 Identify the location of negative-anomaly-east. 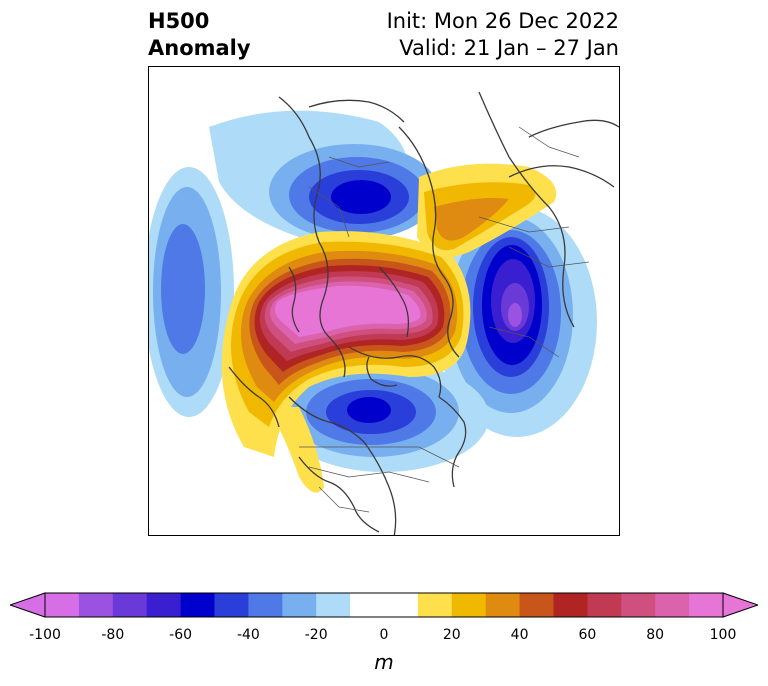
(517, 322).